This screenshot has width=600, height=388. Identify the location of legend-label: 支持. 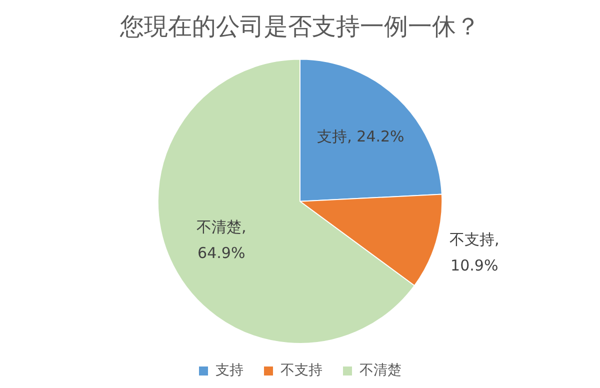
(230, 370).